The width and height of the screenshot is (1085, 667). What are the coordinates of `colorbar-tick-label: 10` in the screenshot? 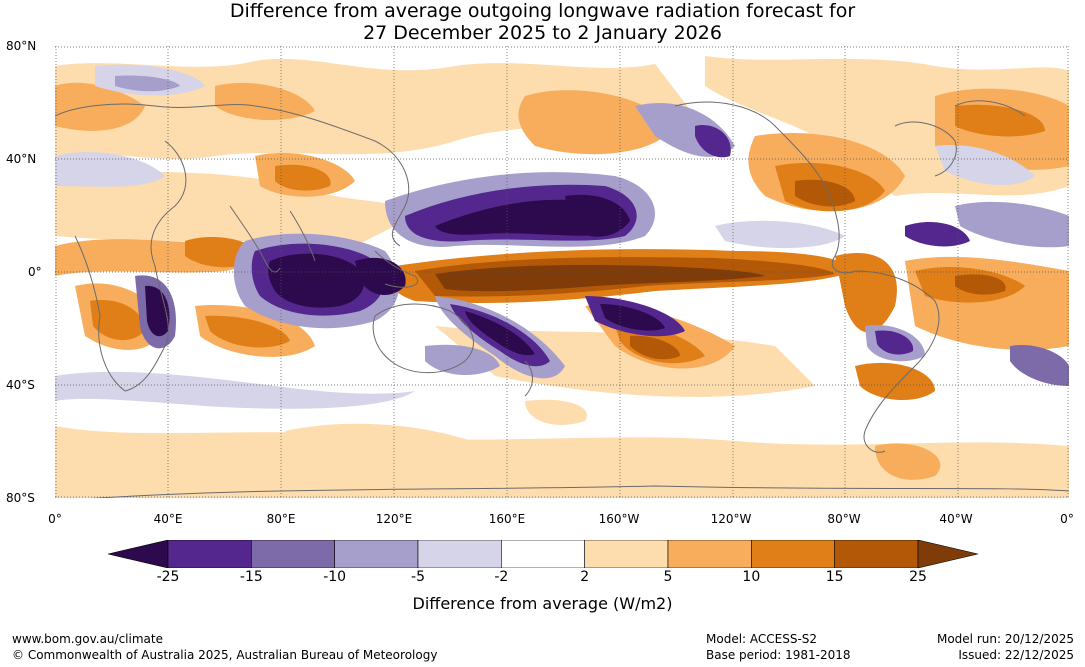 It's located at (751, 577).